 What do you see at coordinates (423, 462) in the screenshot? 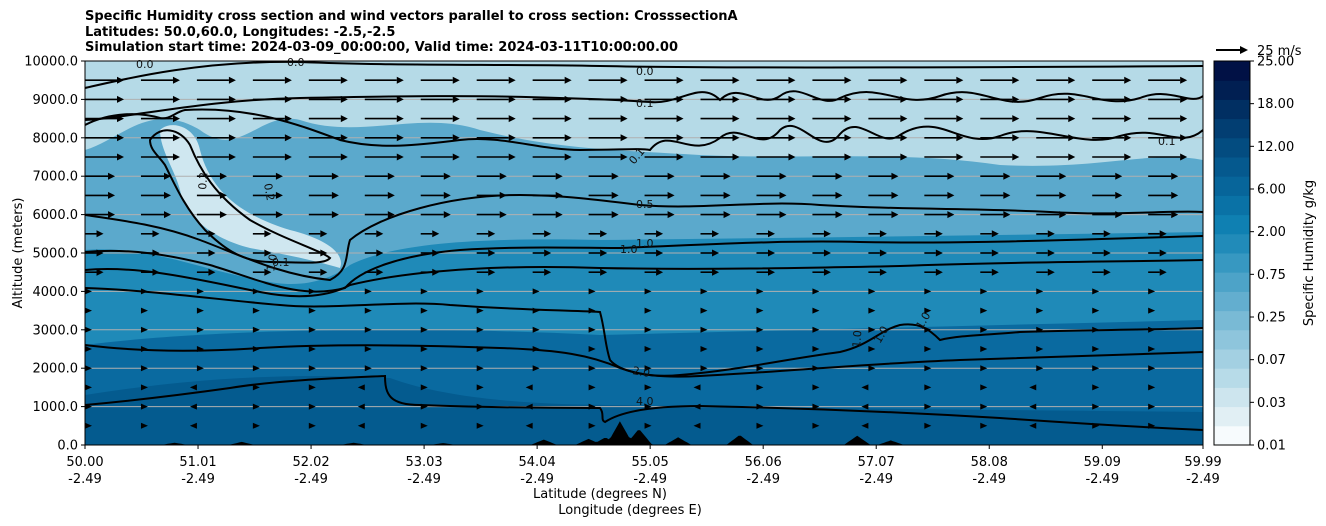
I see `x-tick-label-lat: 53.03` at bounding box center [423, 462].